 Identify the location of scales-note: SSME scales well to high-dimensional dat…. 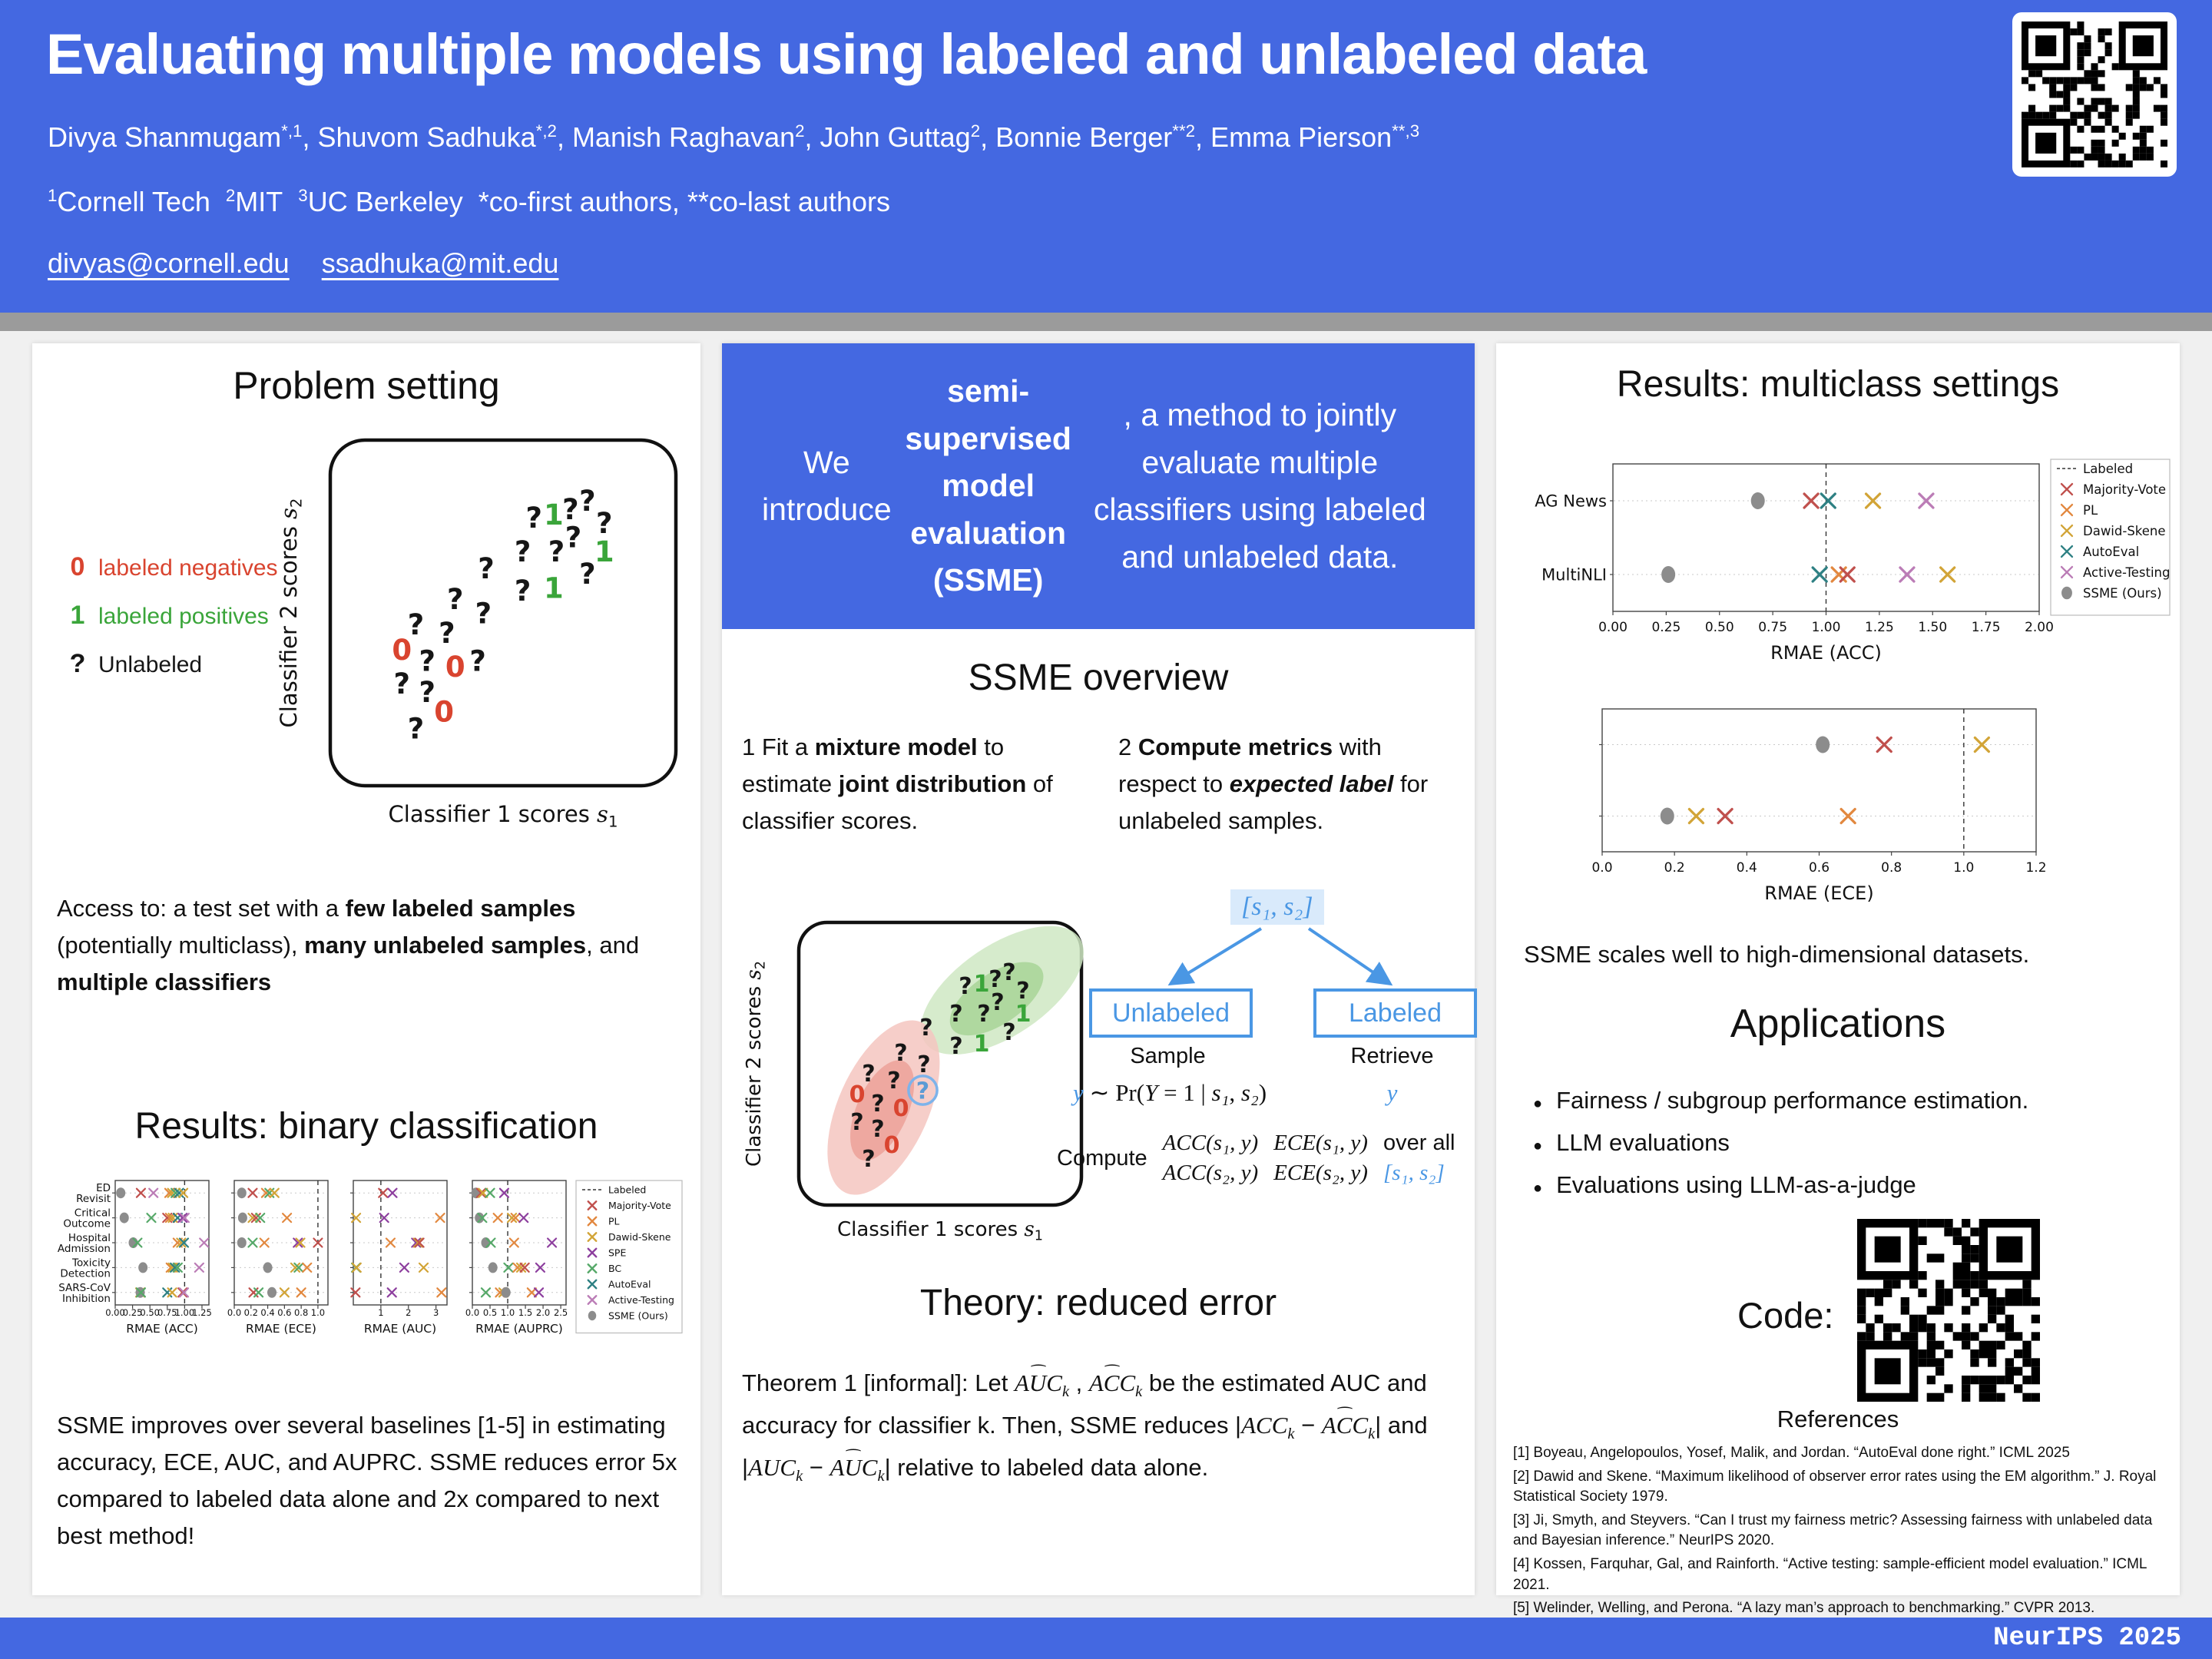
(1777, 955).